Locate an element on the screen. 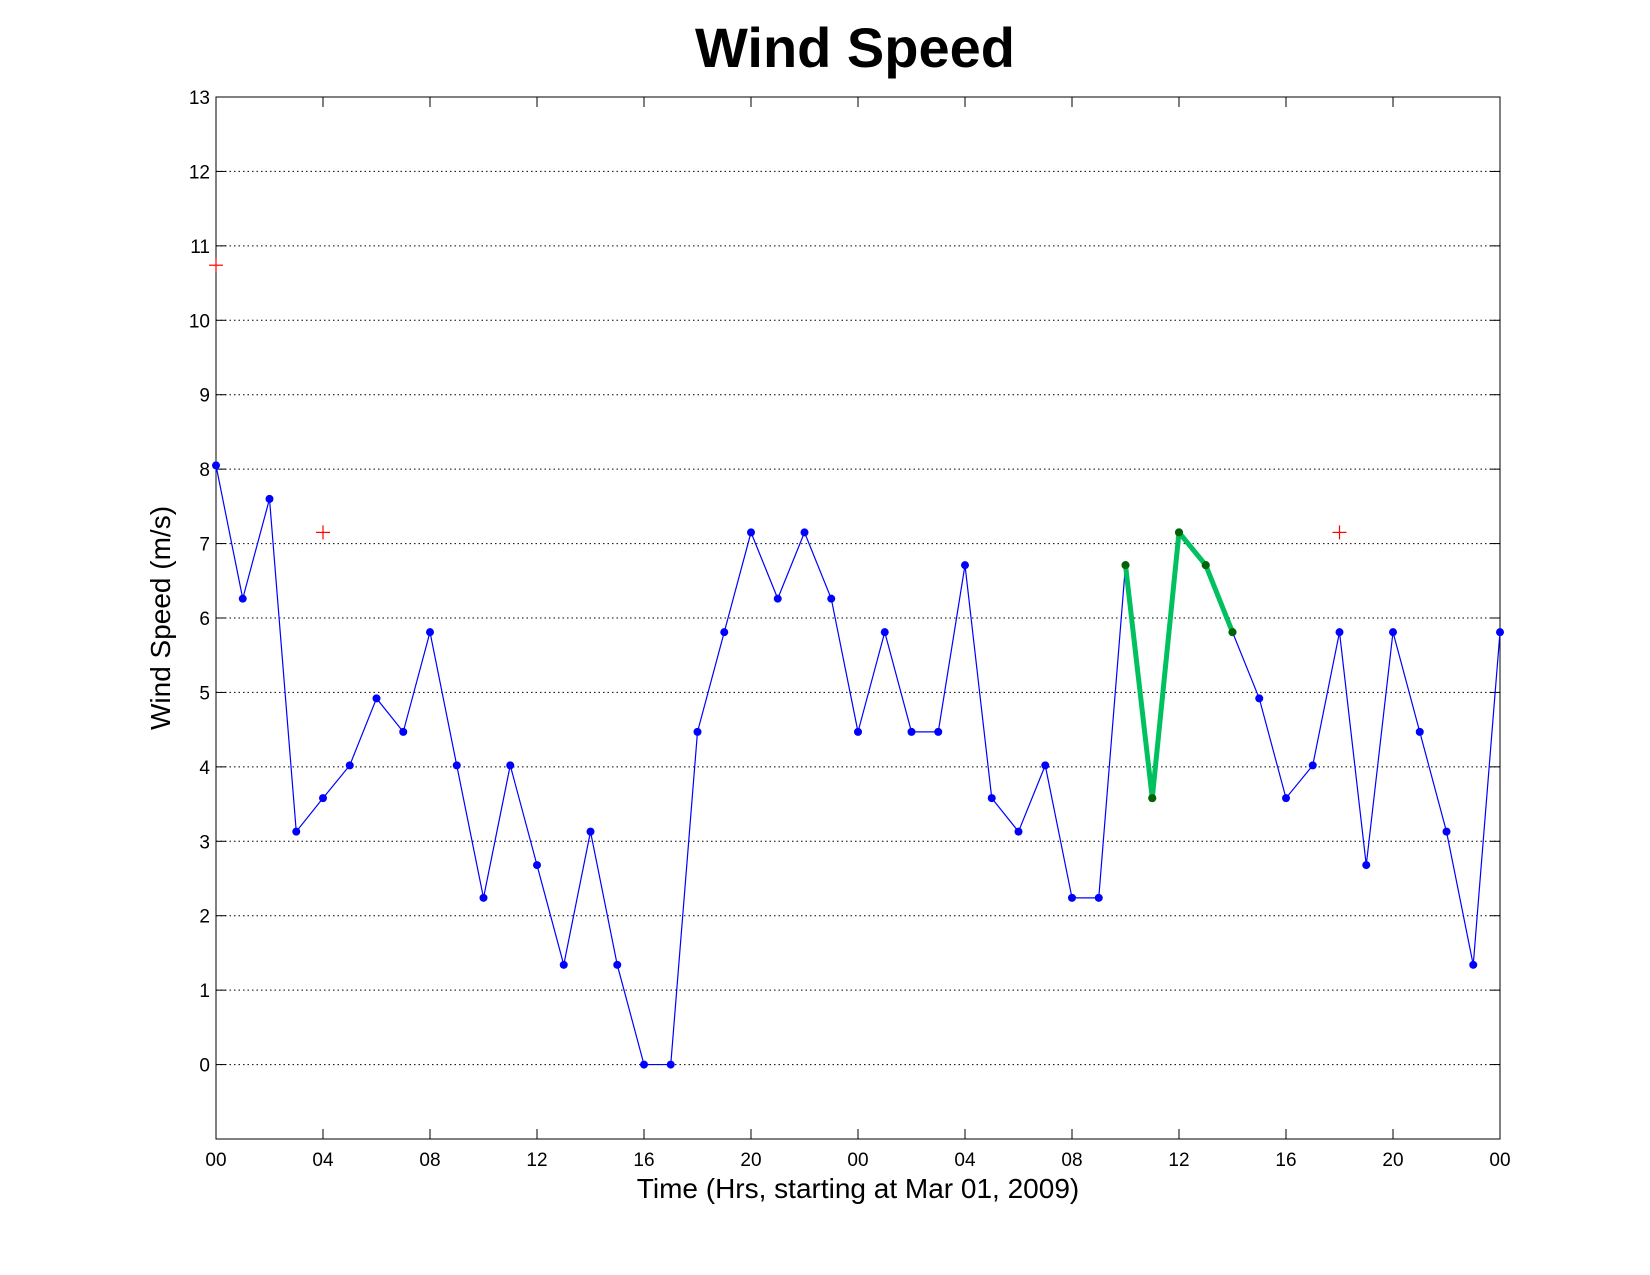 The height and width of the screenshot is (1275, 1650). y-tick-label: 13 is located at coordinates (199, 98).